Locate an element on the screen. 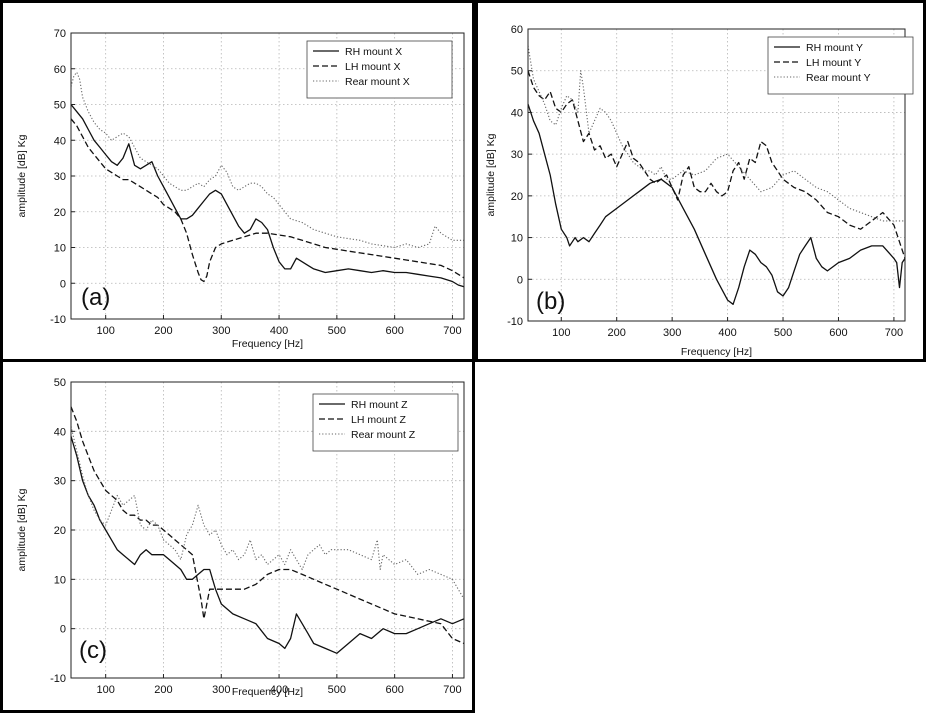 The height and width of the screenshot is (713, 926). legend-label: LH mount Y is located at coordinates (833, 63).